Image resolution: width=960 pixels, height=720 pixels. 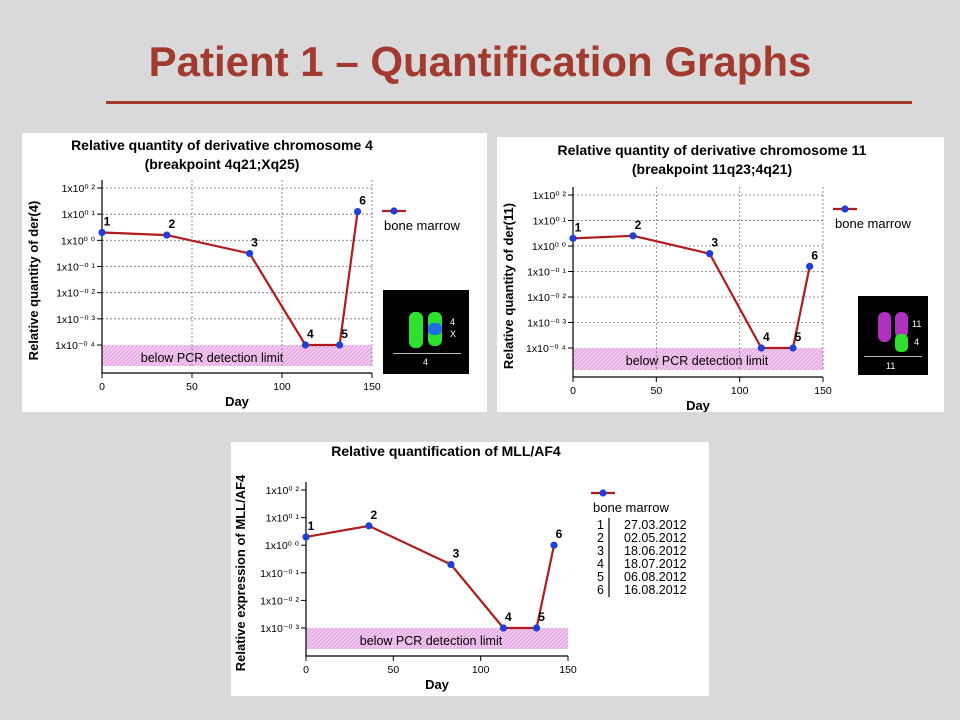 I want to click on chromosome-magenta-right, so click(x=901, y=325).